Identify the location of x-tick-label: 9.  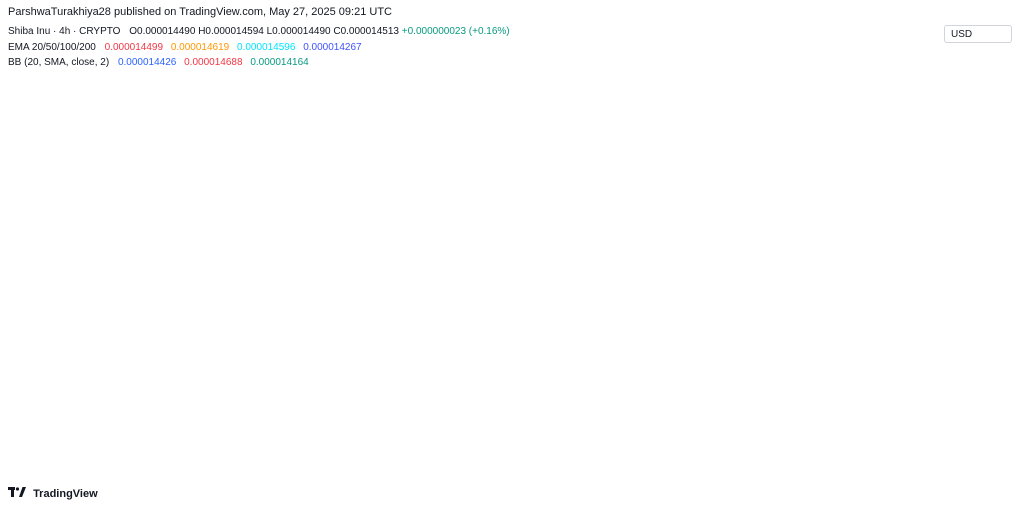
(156, 468).